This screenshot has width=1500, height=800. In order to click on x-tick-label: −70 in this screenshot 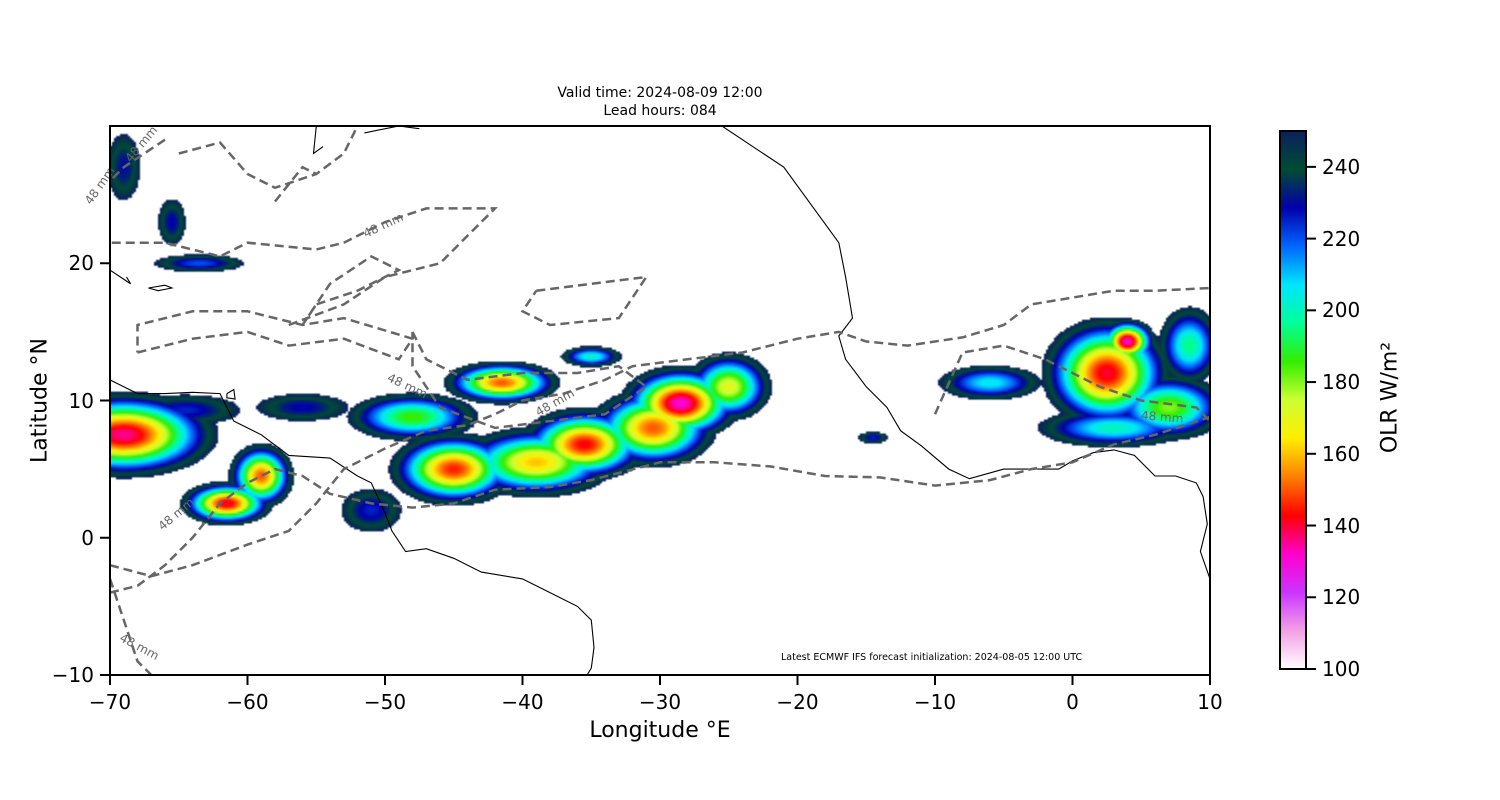, I will do `click(110, 702)`.